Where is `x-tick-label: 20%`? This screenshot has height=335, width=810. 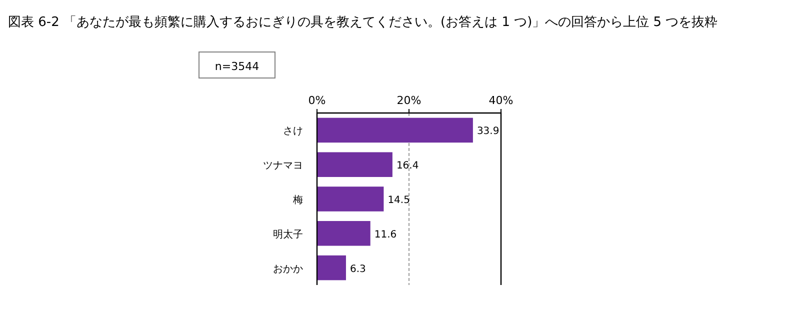 x-tick-label: 20% is located at coordinates (409, 100).